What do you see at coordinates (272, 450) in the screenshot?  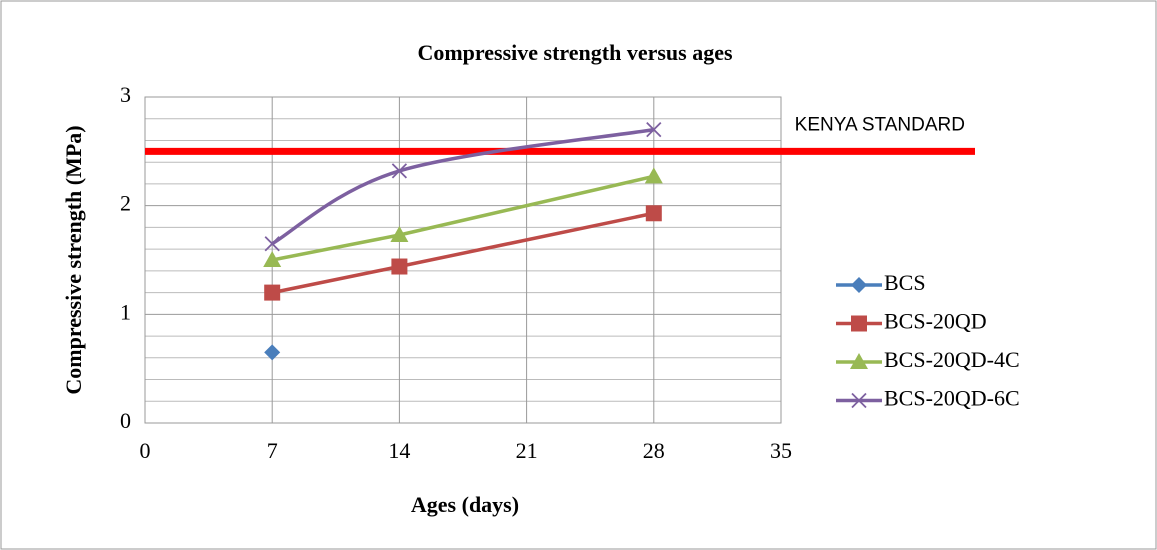 I see `x-tick-label: 7` at bounding box center [272, 450].